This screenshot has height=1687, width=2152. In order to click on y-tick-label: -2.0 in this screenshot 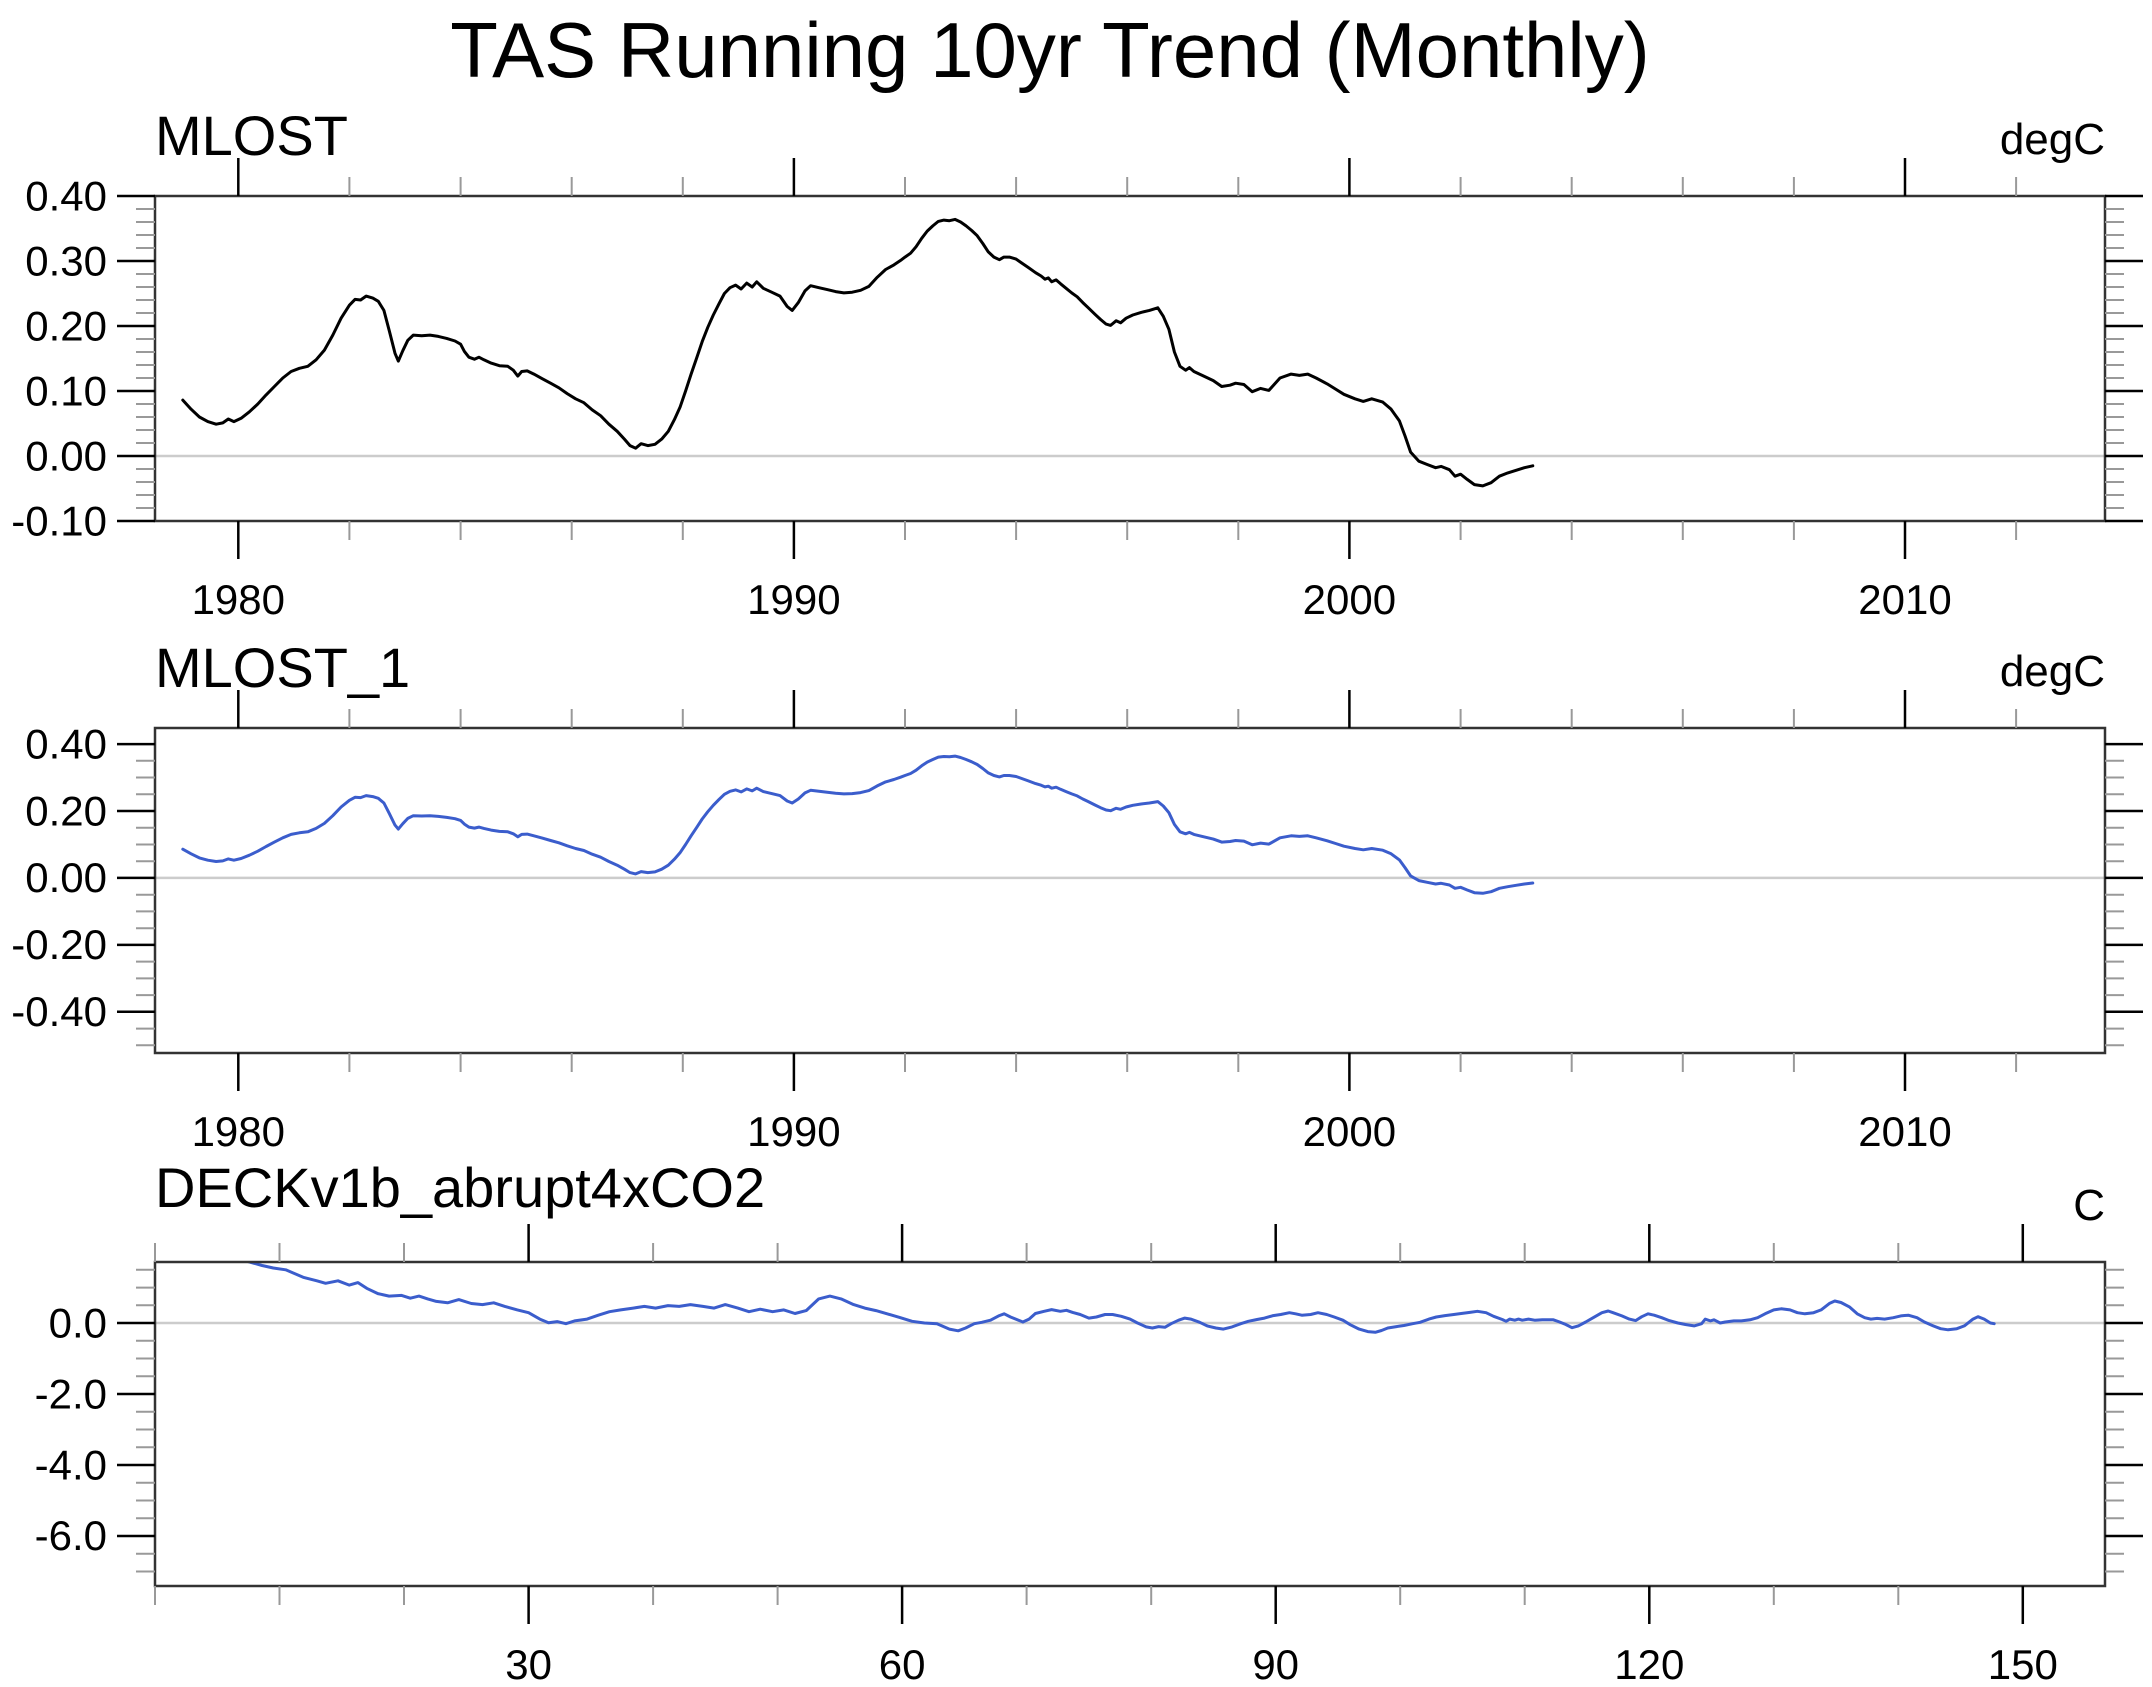, I will do `click(71, 1393)`.